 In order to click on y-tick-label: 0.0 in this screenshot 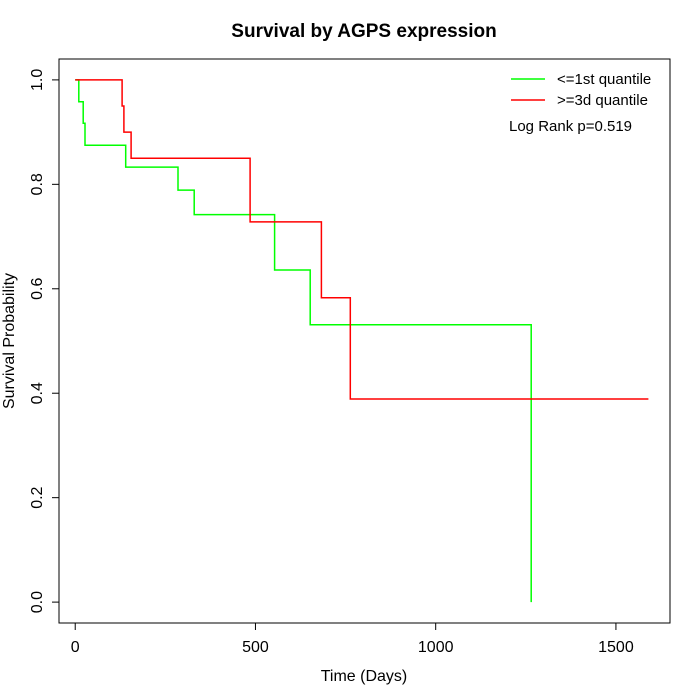, I will do `click(37, 602)`.